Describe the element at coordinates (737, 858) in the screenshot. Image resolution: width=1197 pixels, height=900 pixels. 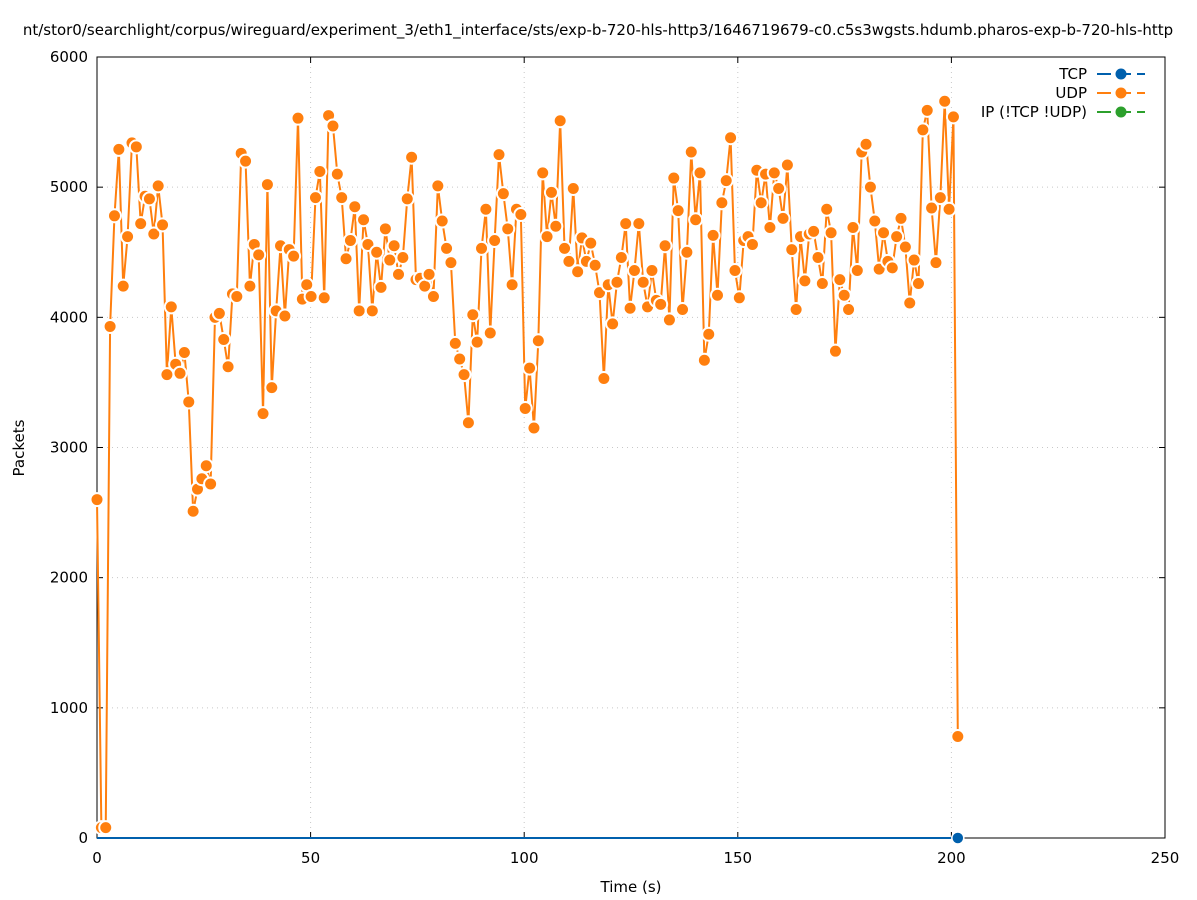
I see `x-tick-label: 150` at that location.